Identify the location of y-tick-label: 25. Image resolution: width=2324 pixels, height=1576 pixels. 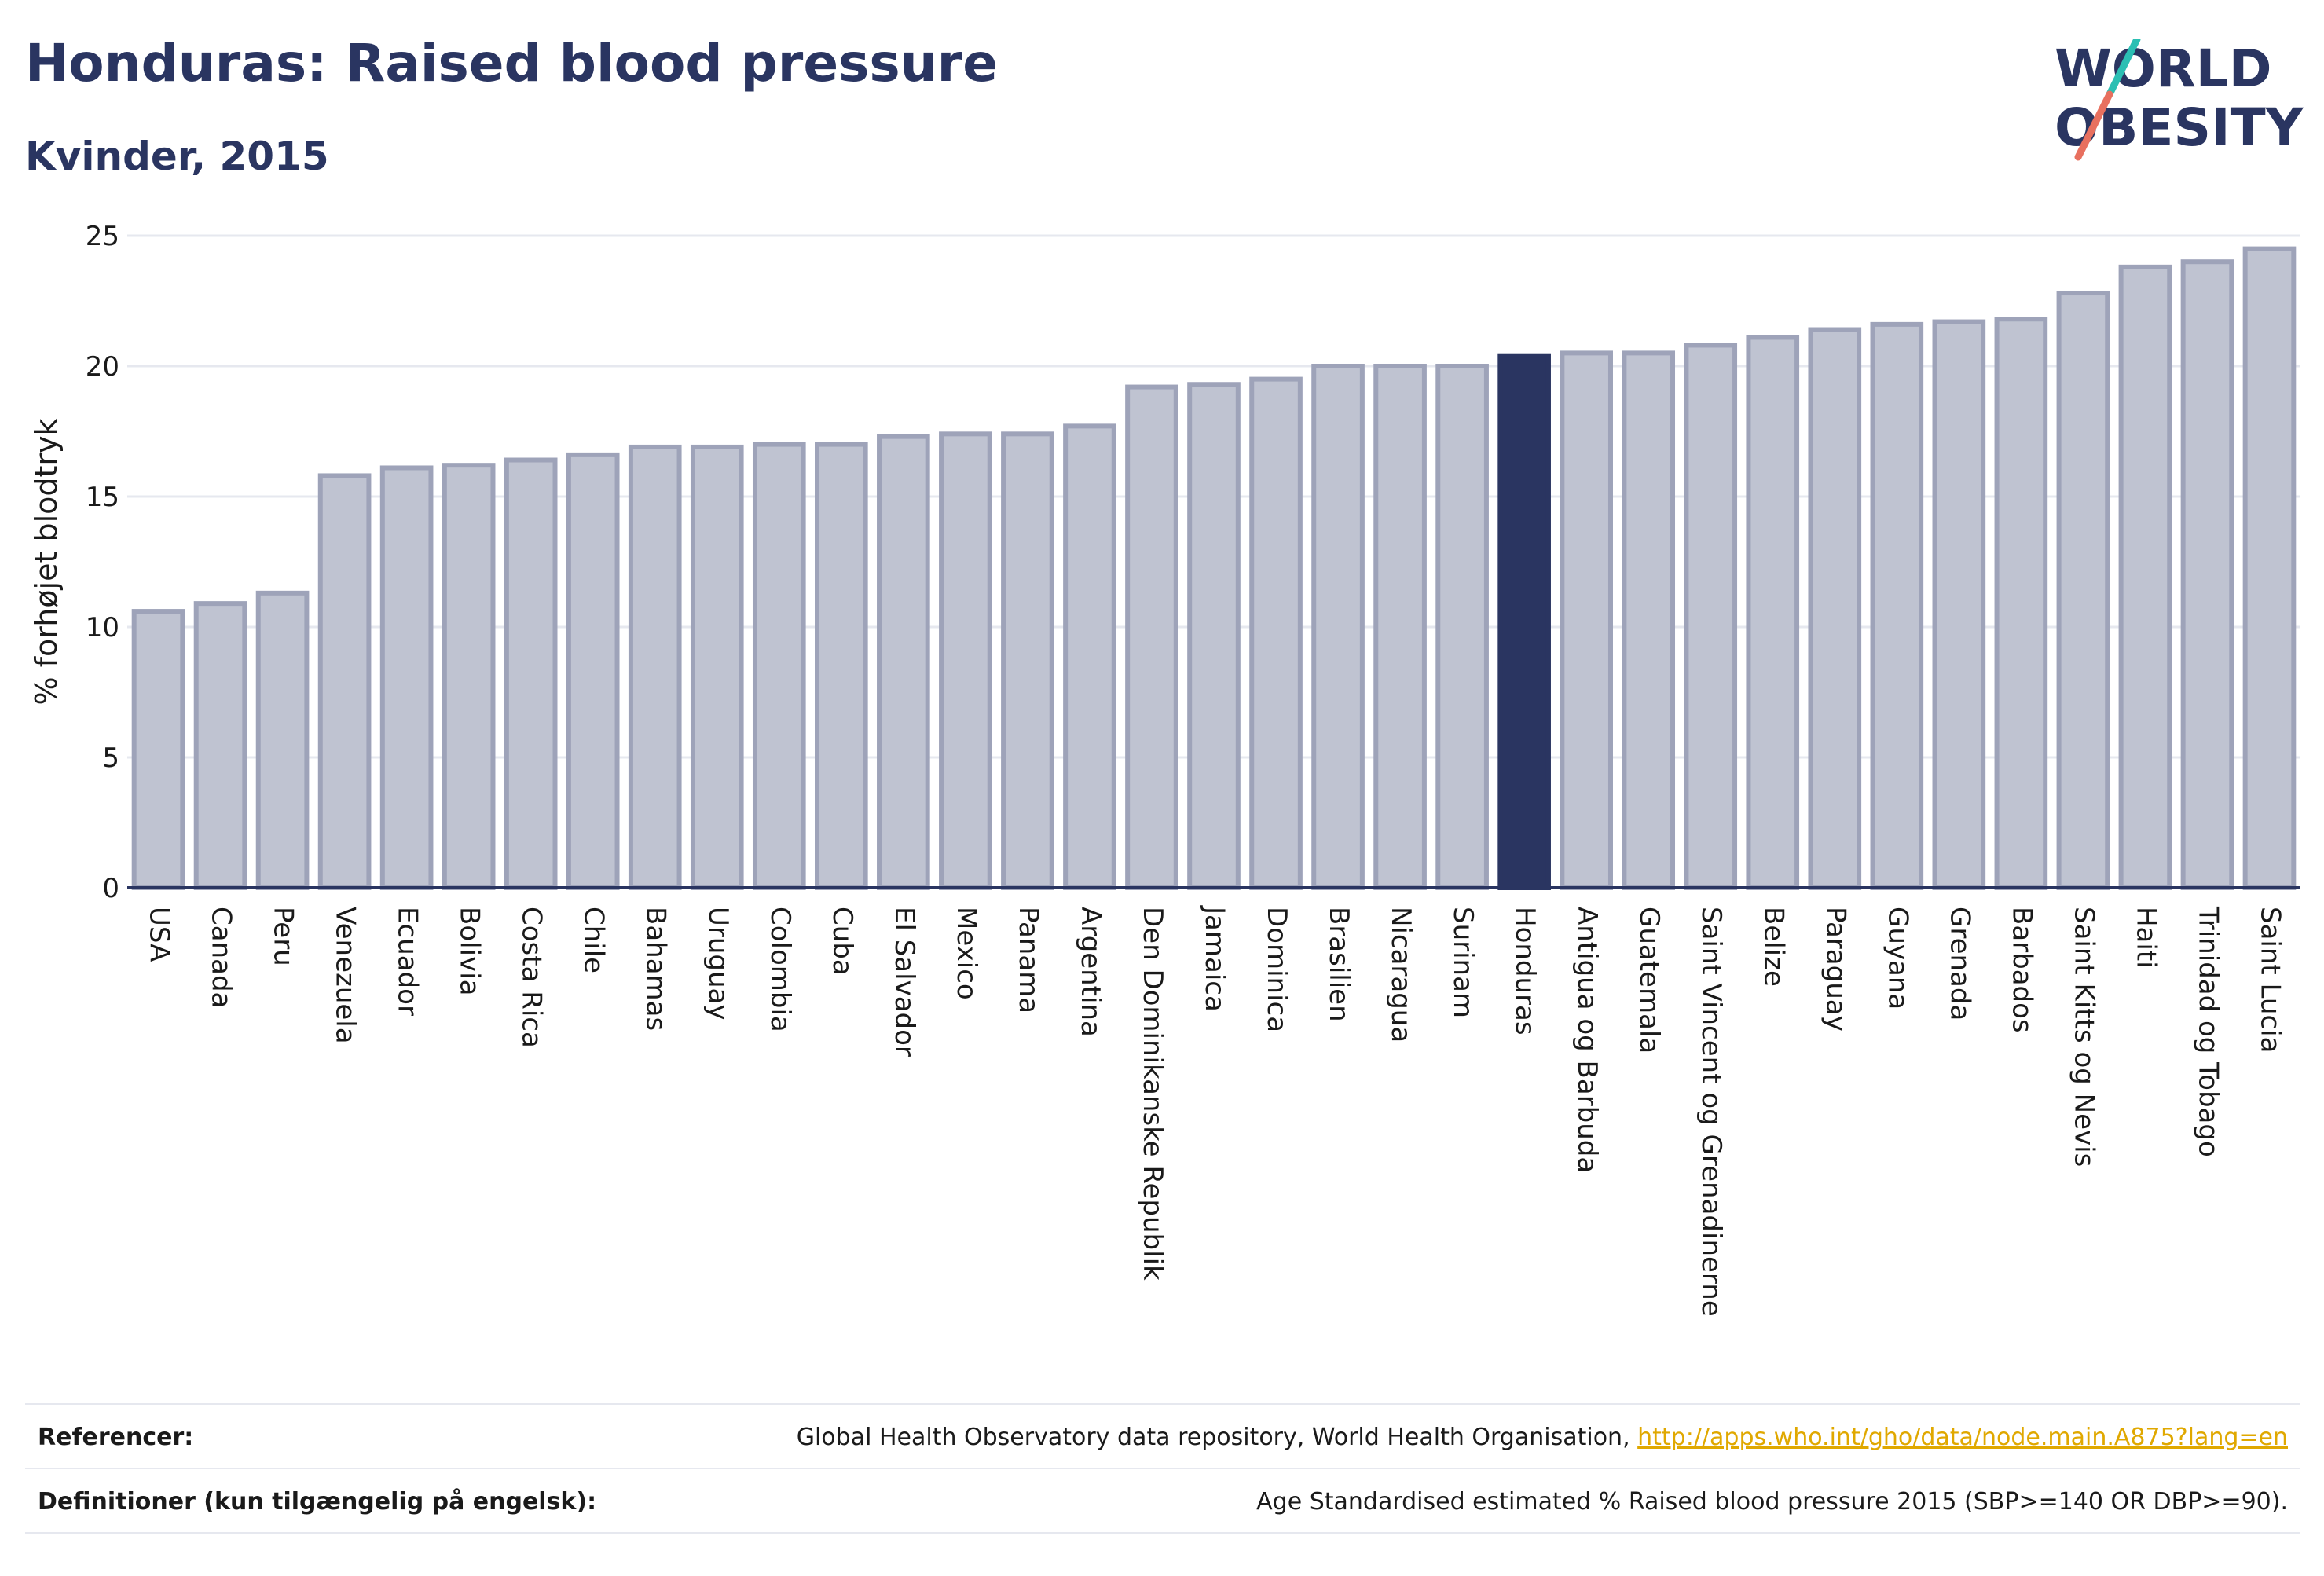
(102, 236).